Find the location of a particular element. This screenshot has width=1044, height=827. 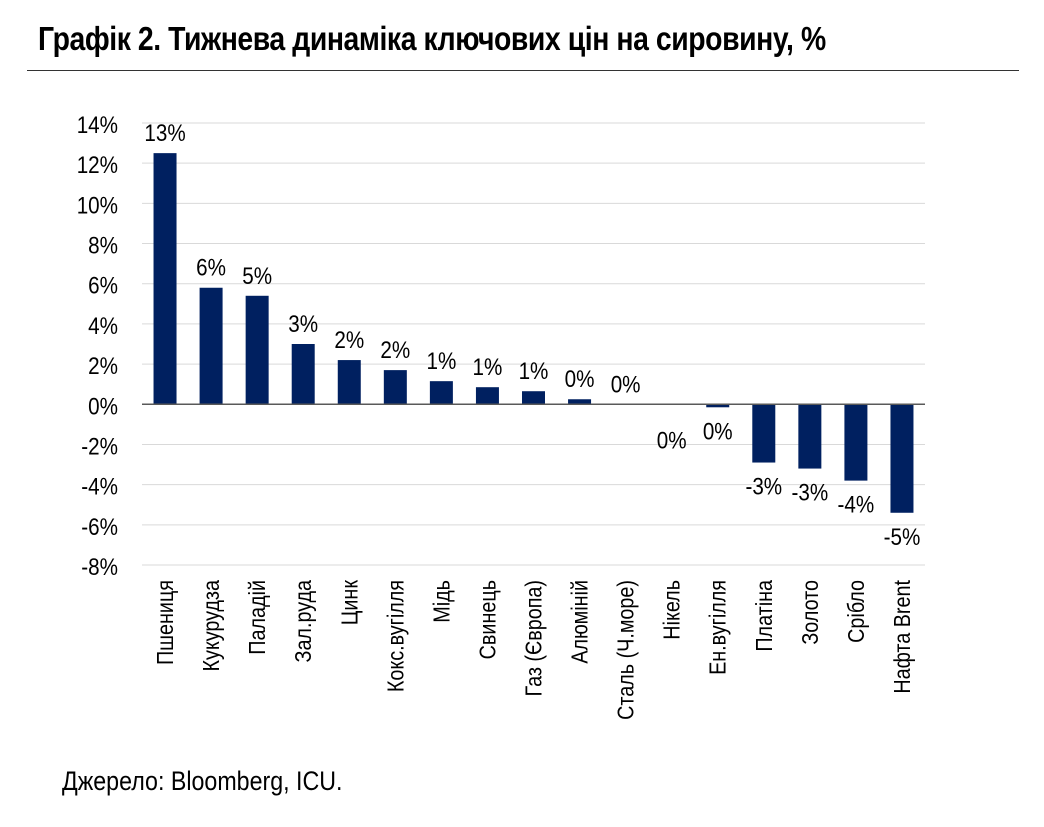

data-label: -4% is located at coordinates (856, 504).